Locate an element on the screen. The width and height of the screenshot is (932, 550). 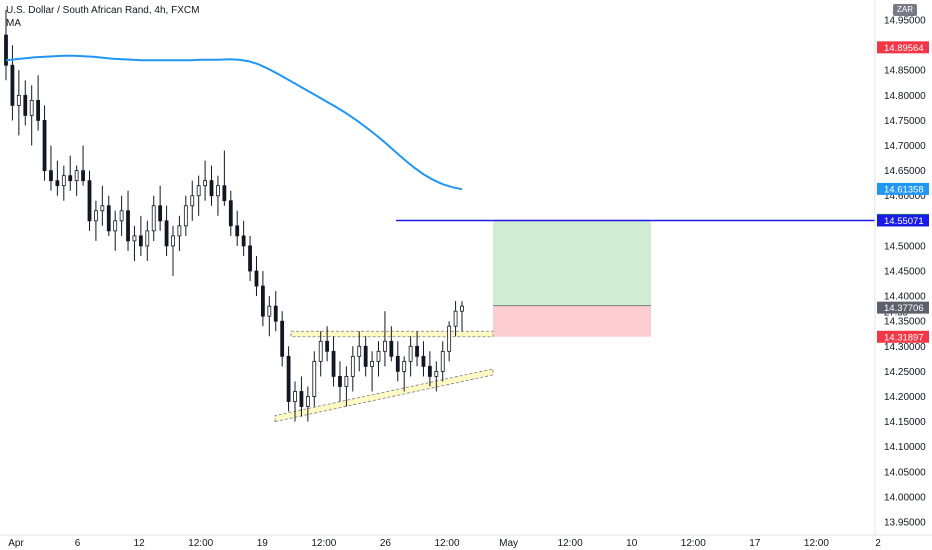
price-label: 14.55071 is located at coordinates (903, 220).